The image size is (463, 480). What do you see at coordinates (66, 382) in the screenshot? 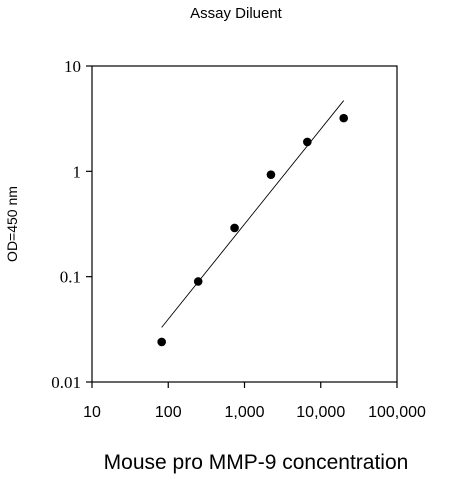
I see `y-tick-label: 0.01` at bounding box center [66, 382].